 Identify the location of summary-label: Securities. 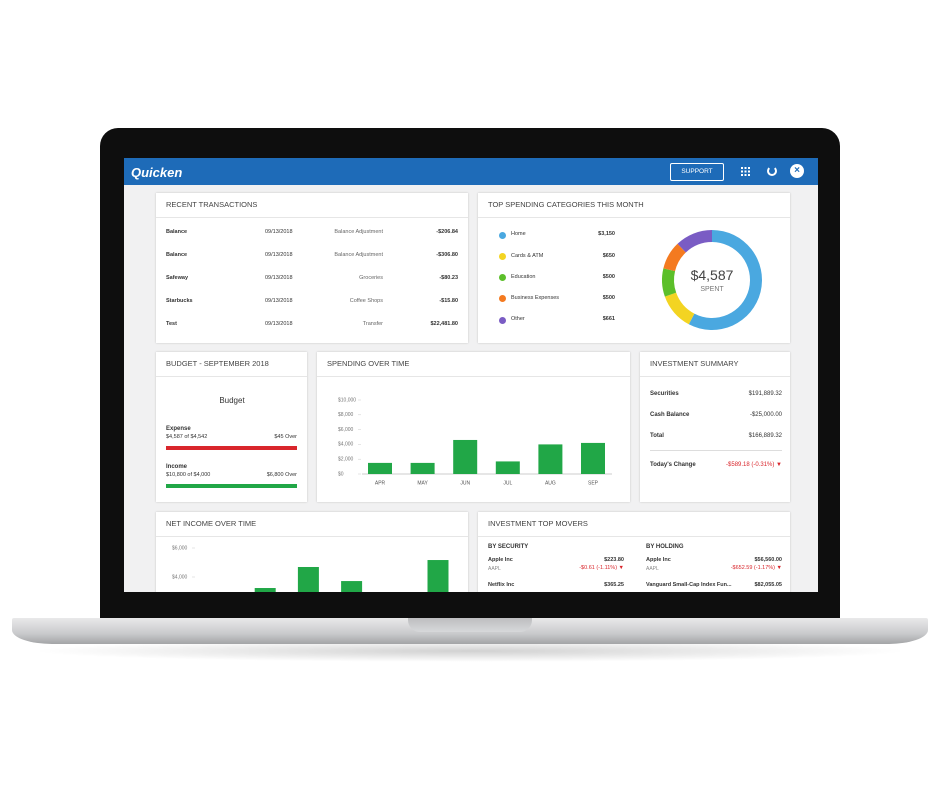
(664, 394).